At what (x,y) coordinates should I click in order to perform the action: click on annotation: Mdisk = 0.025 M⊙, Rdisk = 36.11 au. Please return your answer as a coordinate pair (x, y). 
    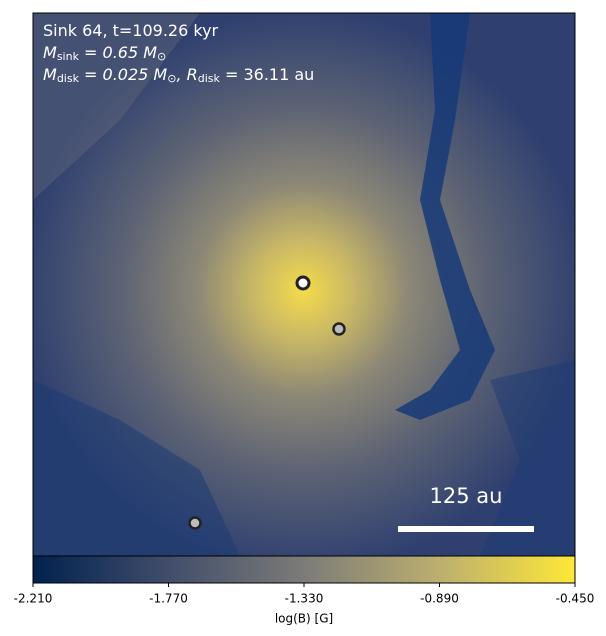
    Looking at the image, I should click on (178, 75).